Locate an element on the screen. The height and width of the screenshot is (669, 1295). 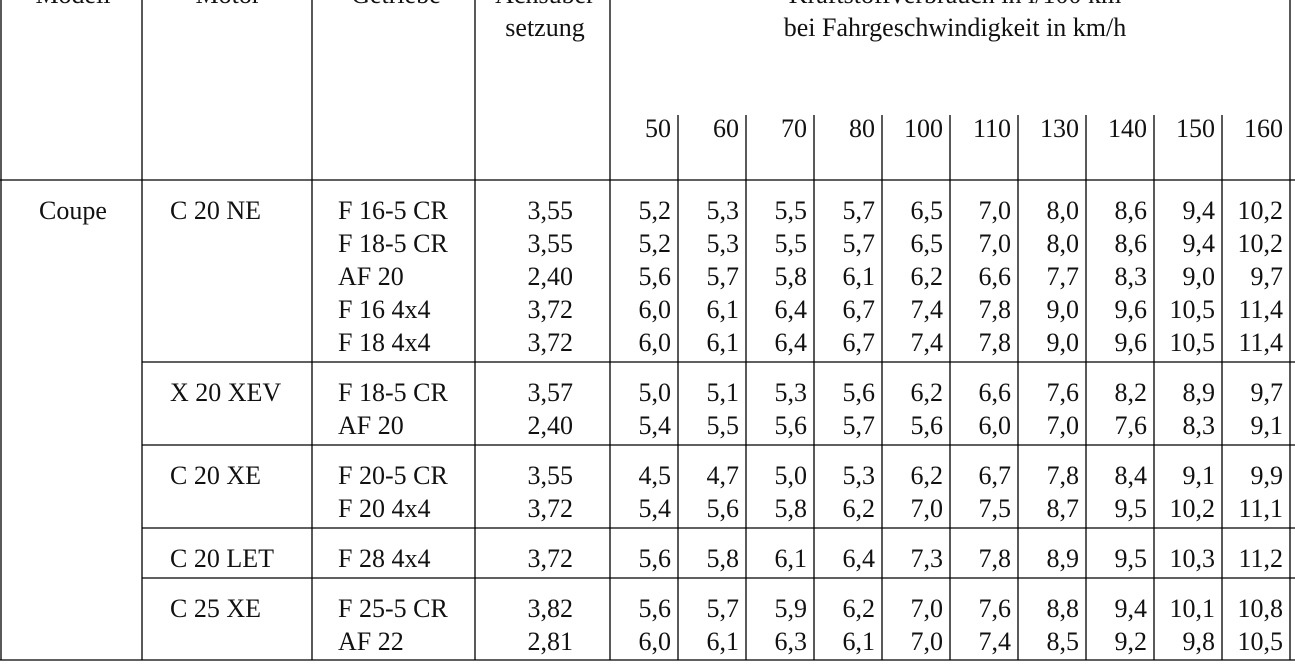
gearbox: F 25-5 CR is located at coordinates (393, 608).